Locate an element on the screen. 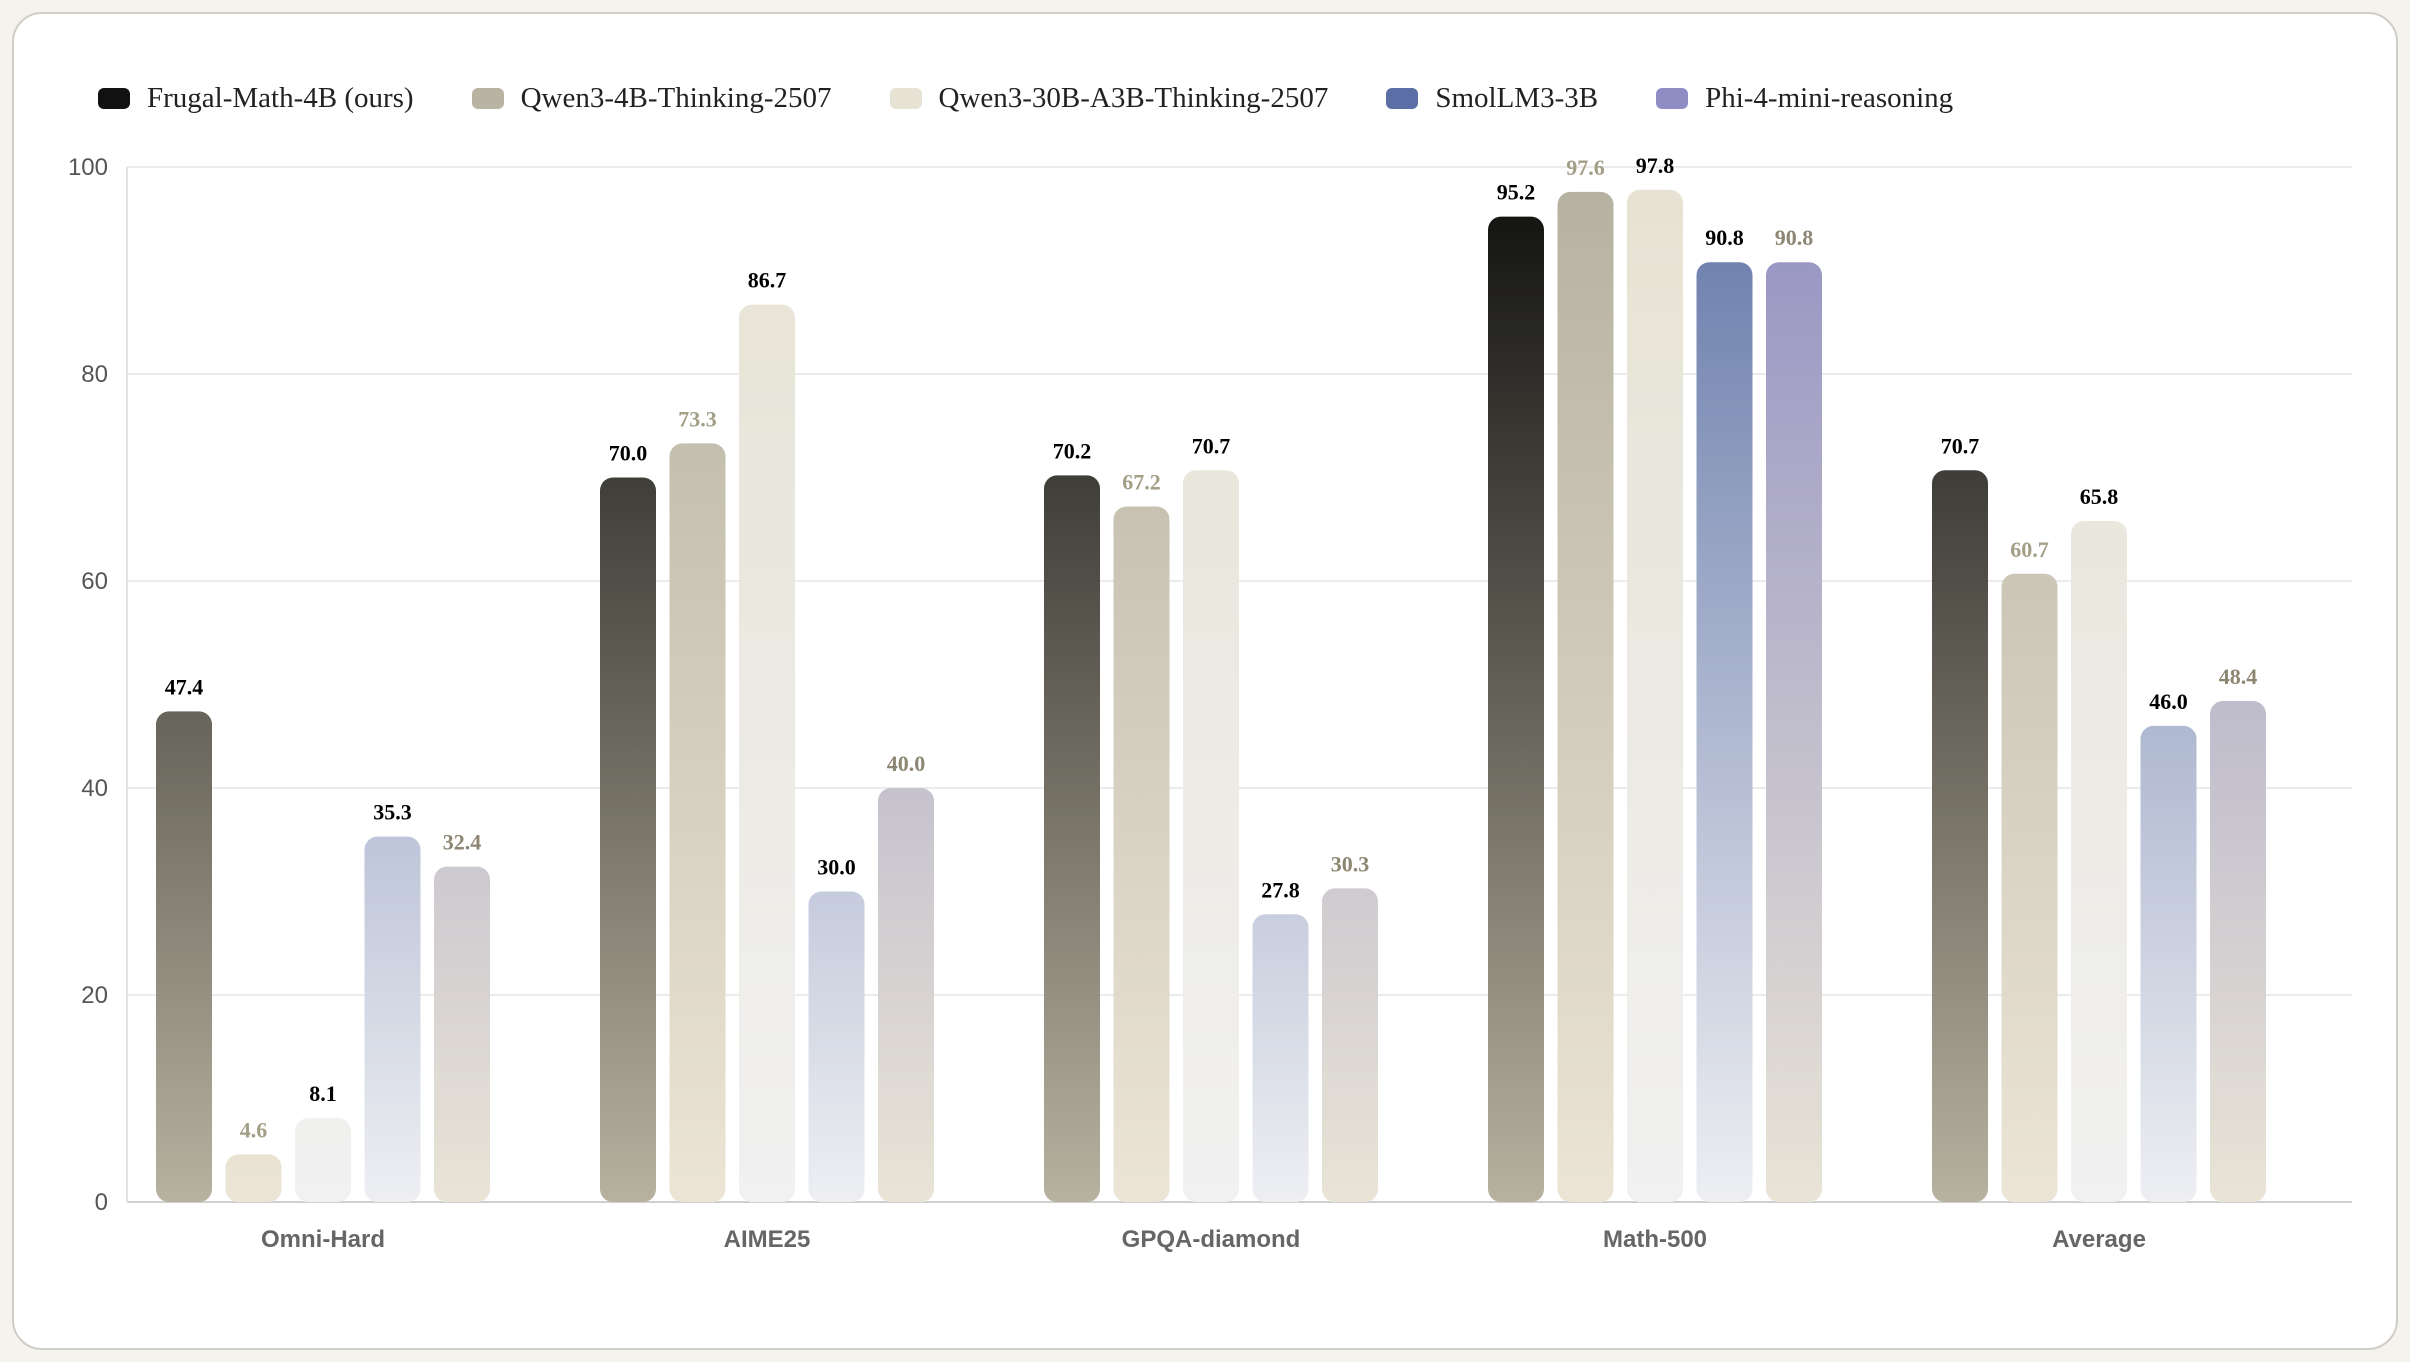  y-tick-label: 20 is located at coordinates (94, 995).